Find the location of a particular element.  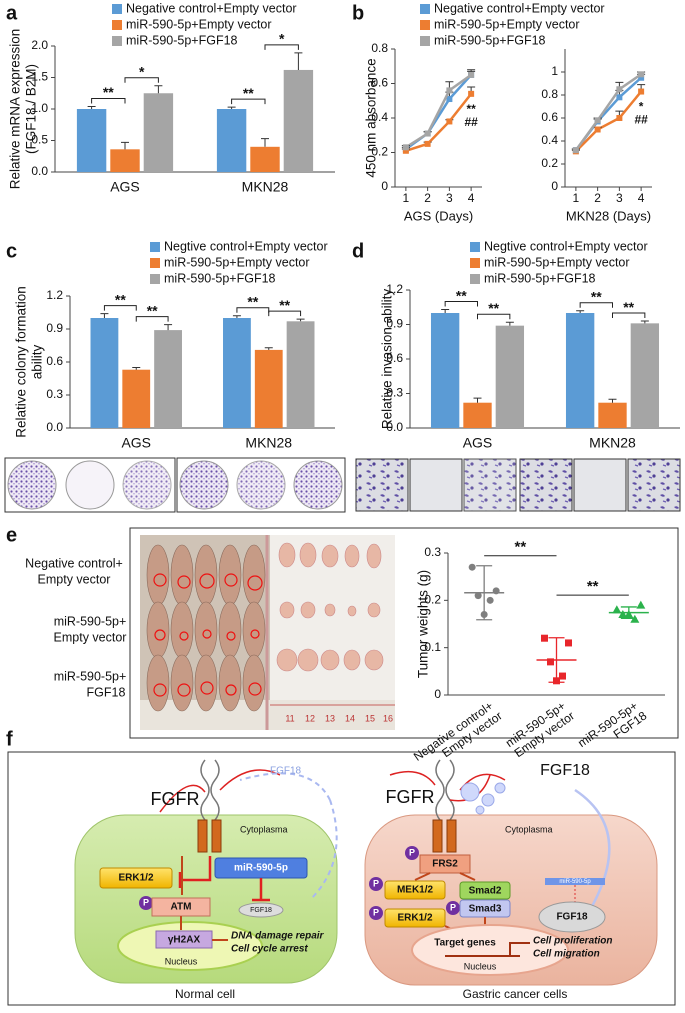

label: Cell cycle arrest is located at coordinates (269, 949).